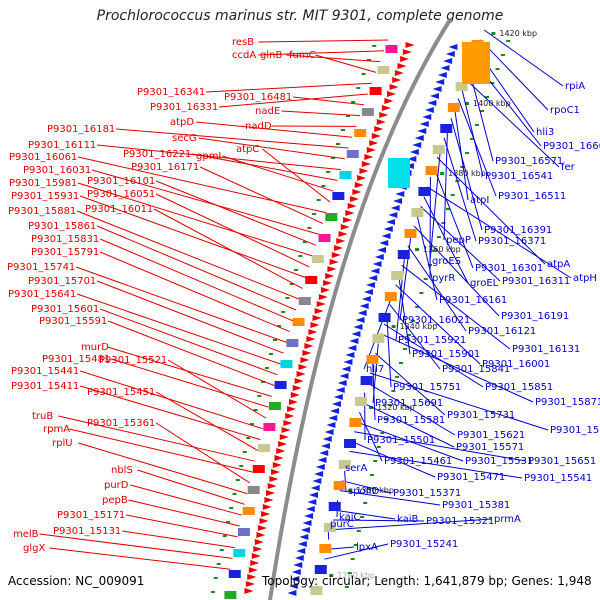 This screenshot has width=600, height=600. Describe the element at coordinates (87, 531) in the screenshot. I see `gene-label-left: P9301_15131` at that location.